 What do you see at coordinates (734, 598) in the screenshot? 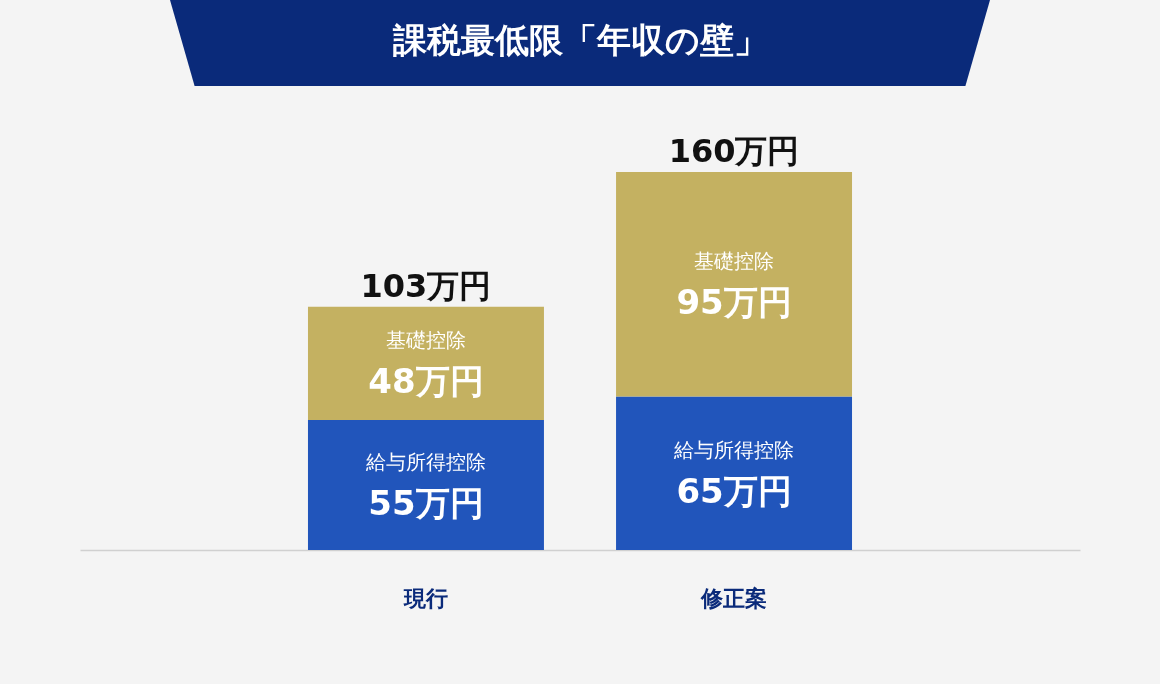
I see `x-tick-label: 修正案` at bounding box center [734, 598].